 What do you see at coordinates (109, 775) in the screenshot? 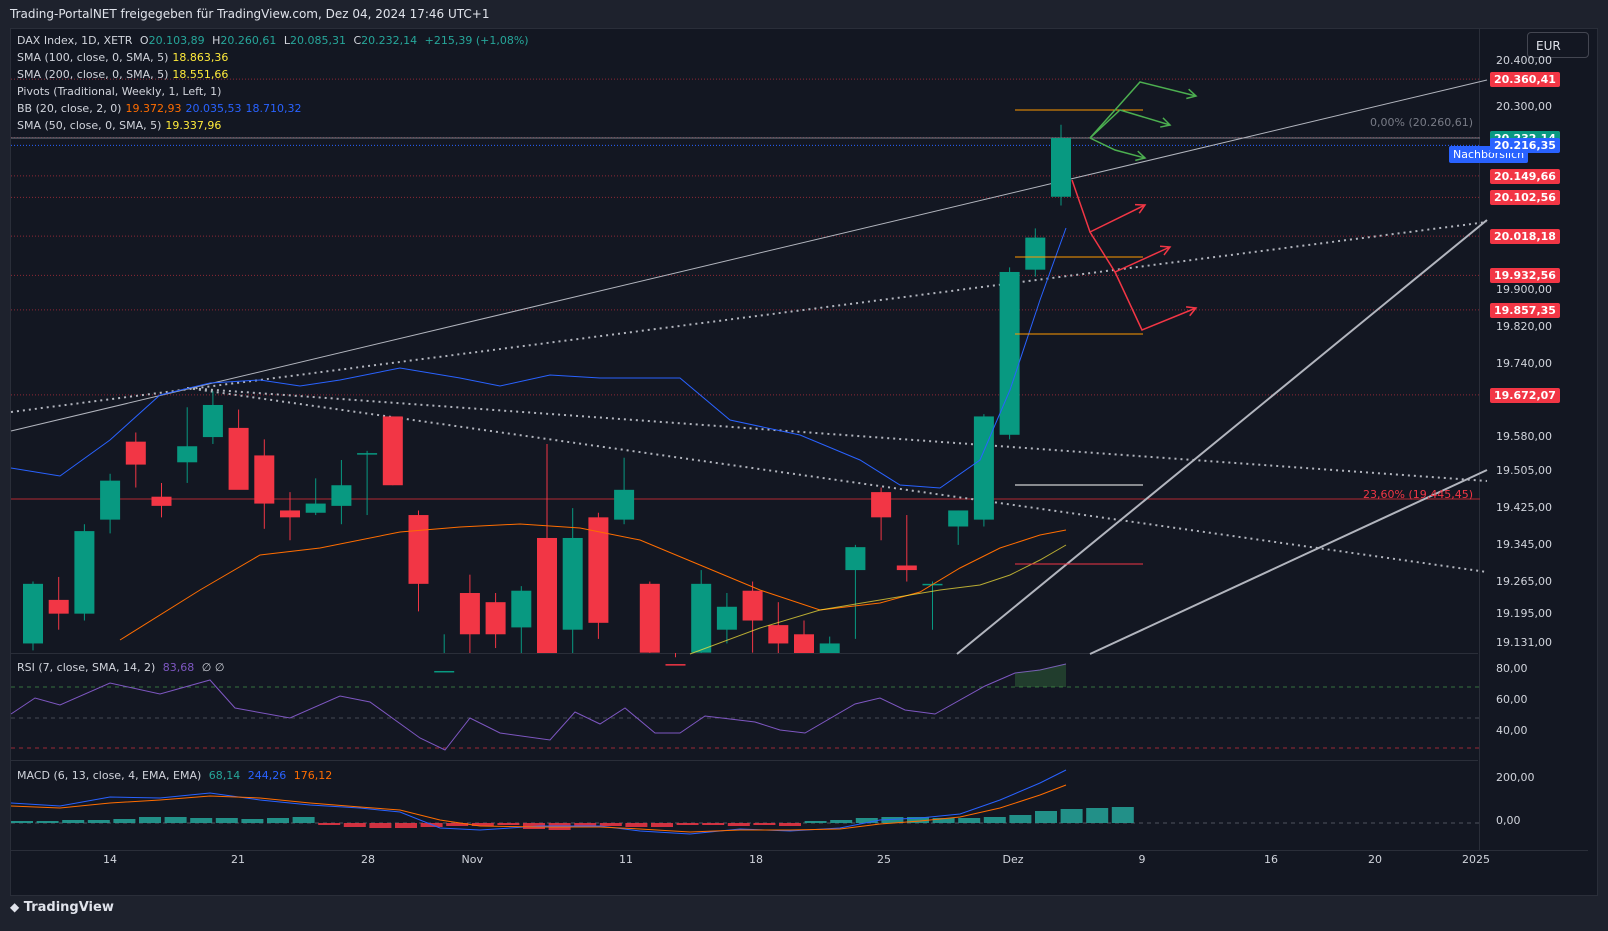
I see `legend-macd-label: MACD (6, 13, close, 4, EMA, EMA)` at bounding box center [109, 775].